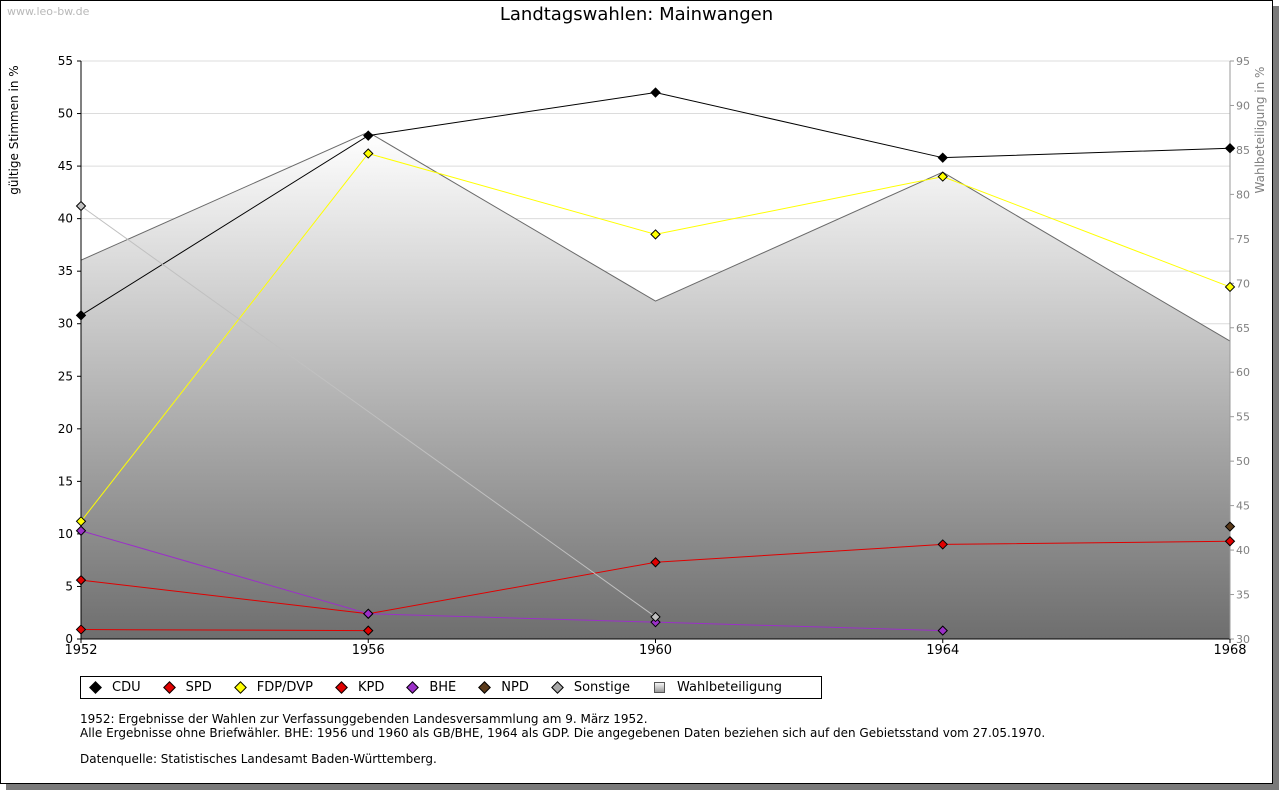 The width and height of the screenshot is (1280, 791). What do you see at coordinates (69, 586) in the screenshot?
I see `y-tick-label: 5` at bounding box center [69, 586].